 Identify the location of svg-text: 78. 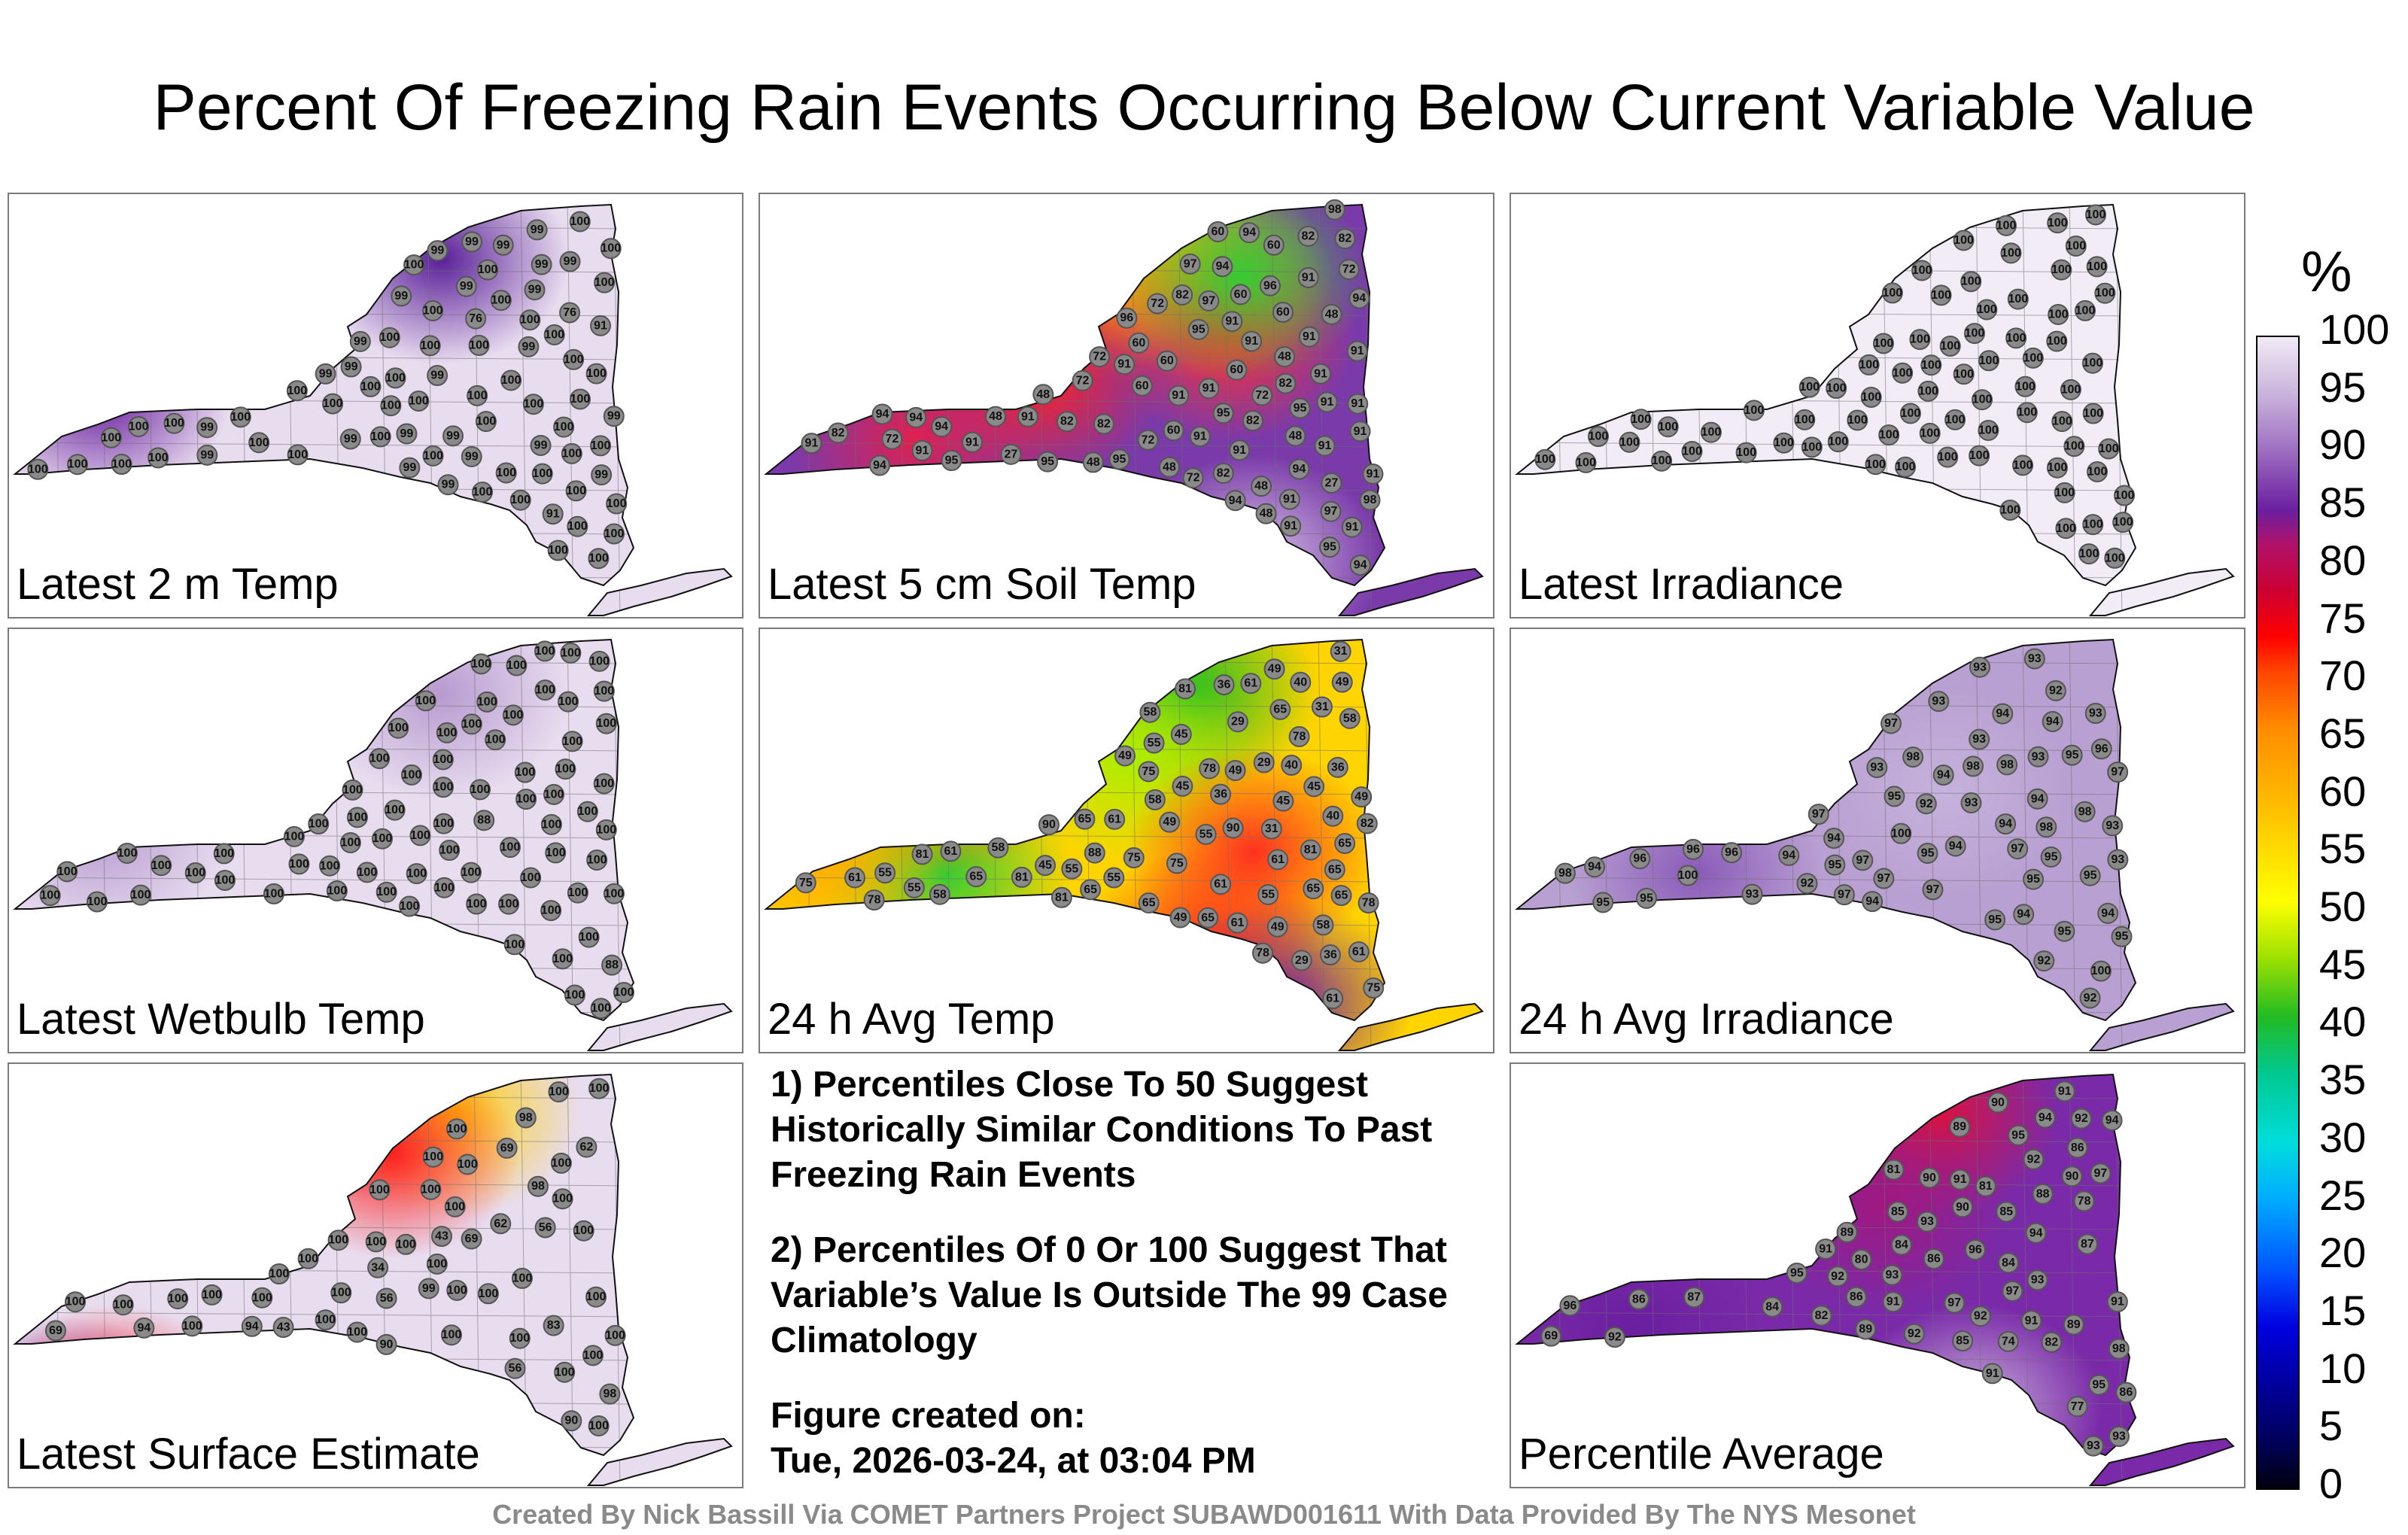
(874, 900).